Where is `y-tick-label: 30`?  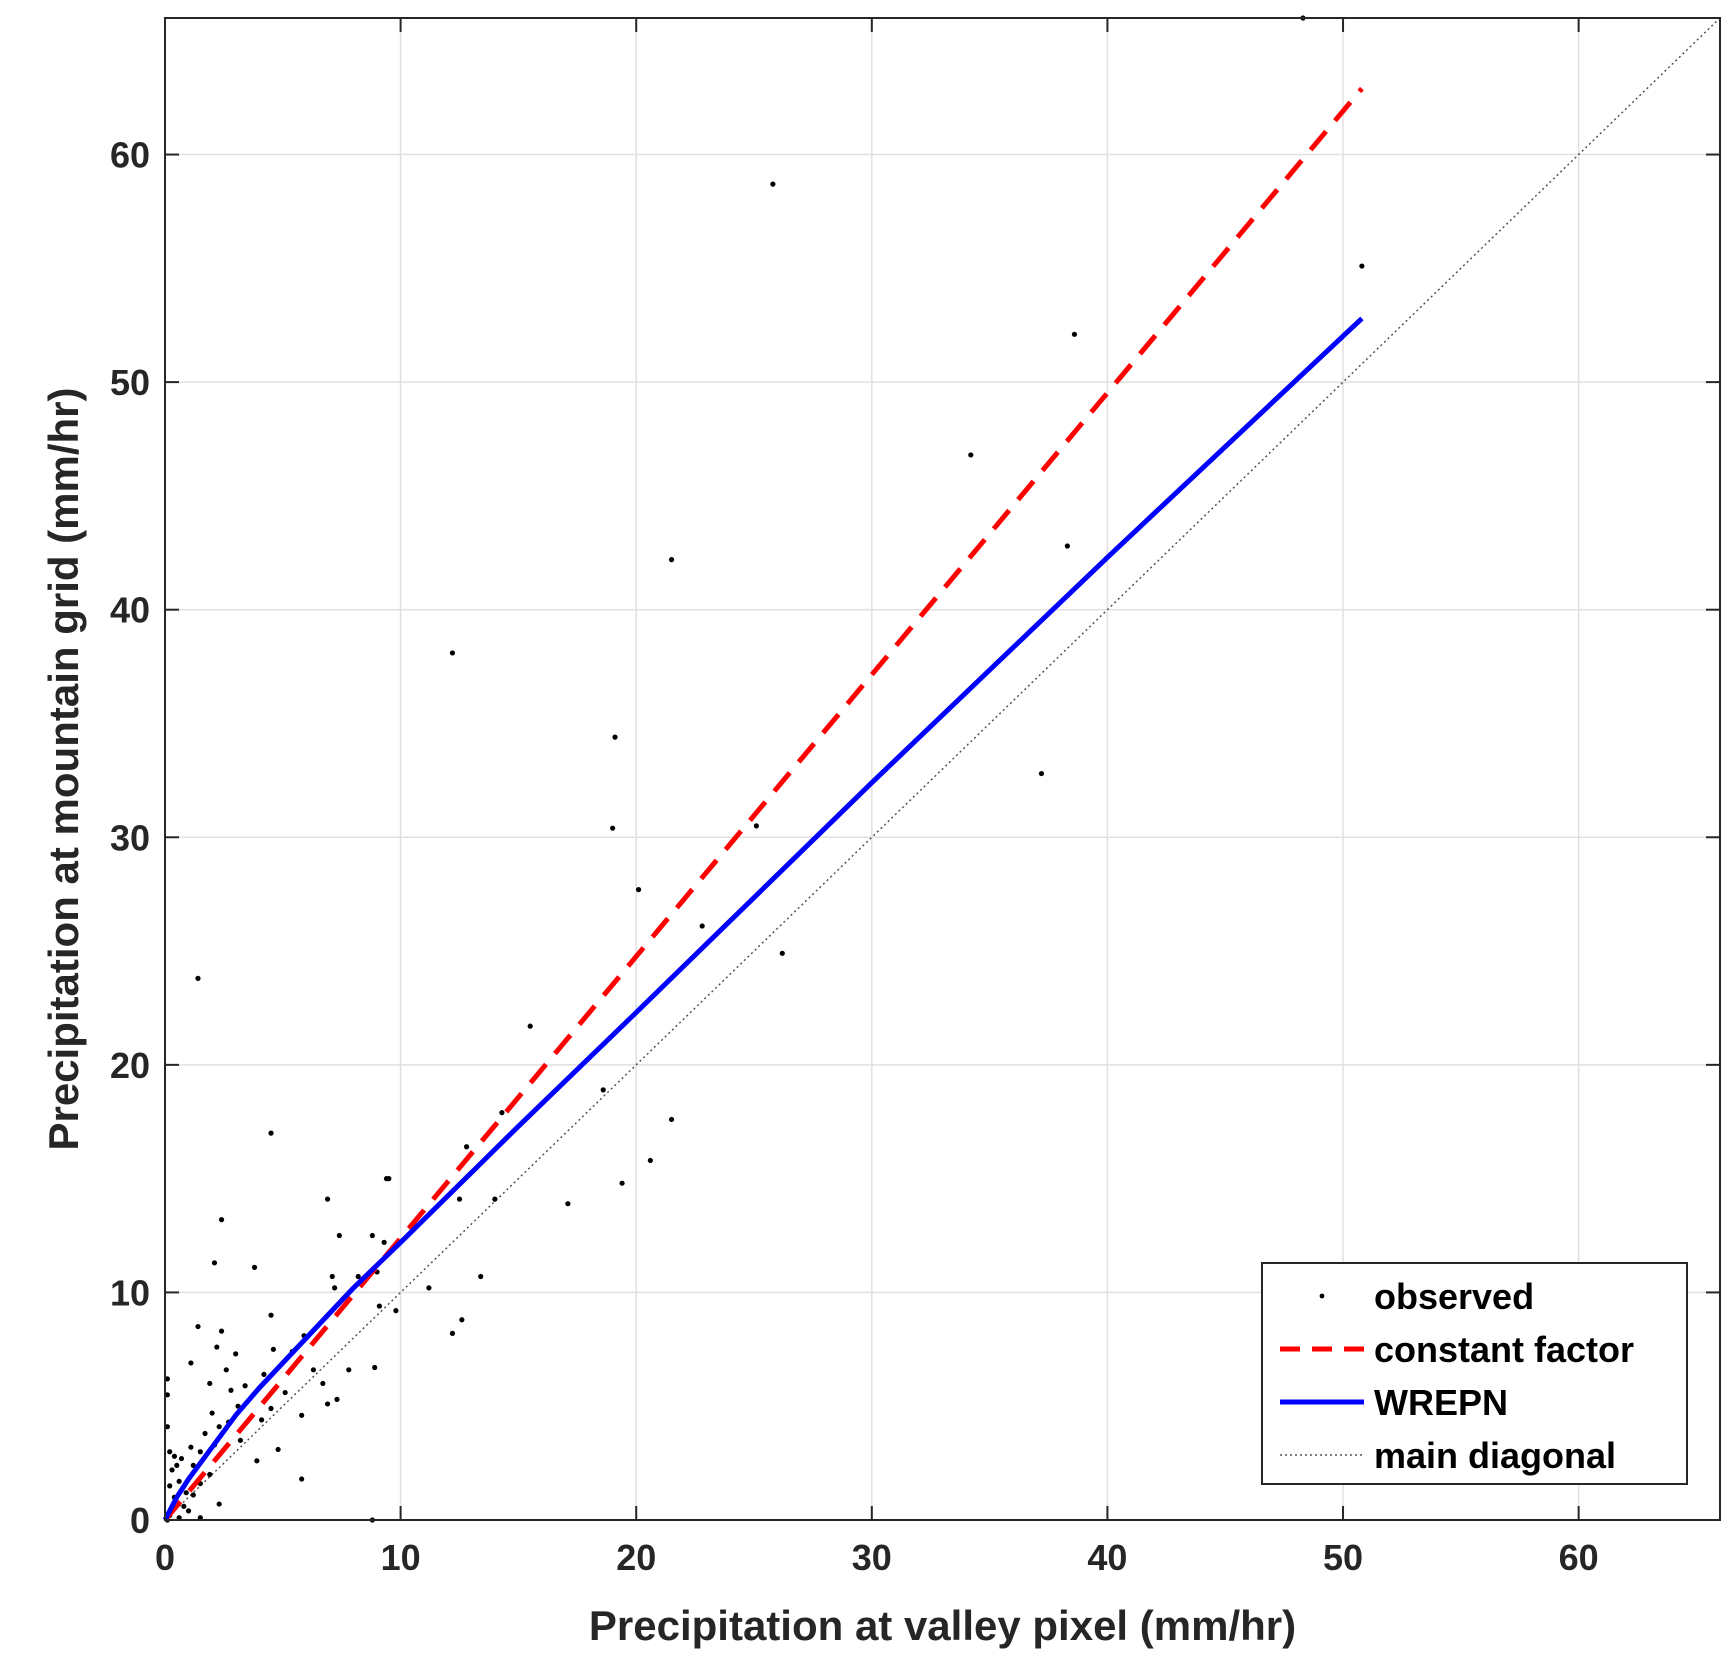
y-tick-label: 30 is located at coordinates (130, 837).